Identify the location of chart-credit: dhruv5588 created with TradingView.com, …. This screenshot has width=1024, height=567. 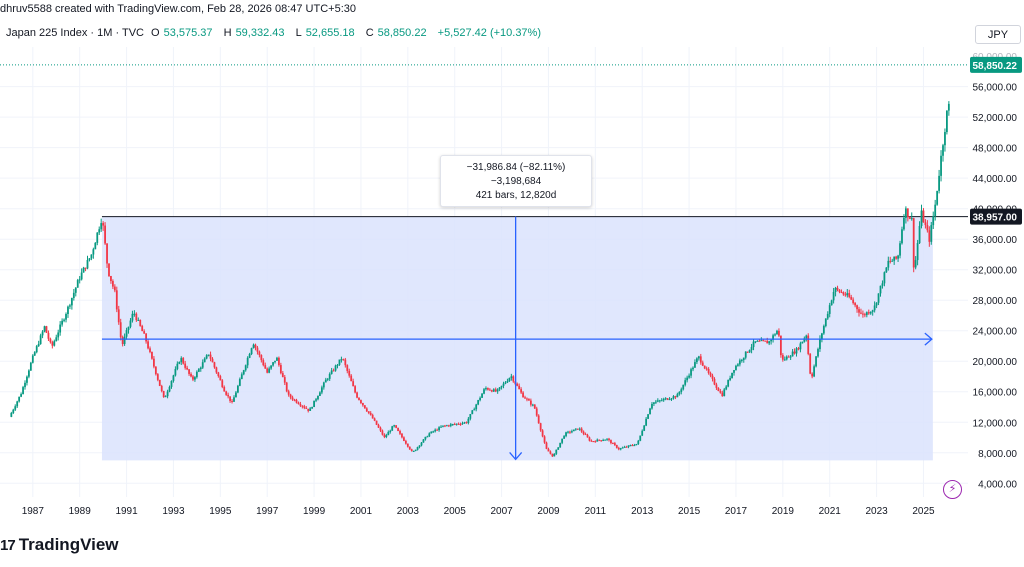
(178, 9).